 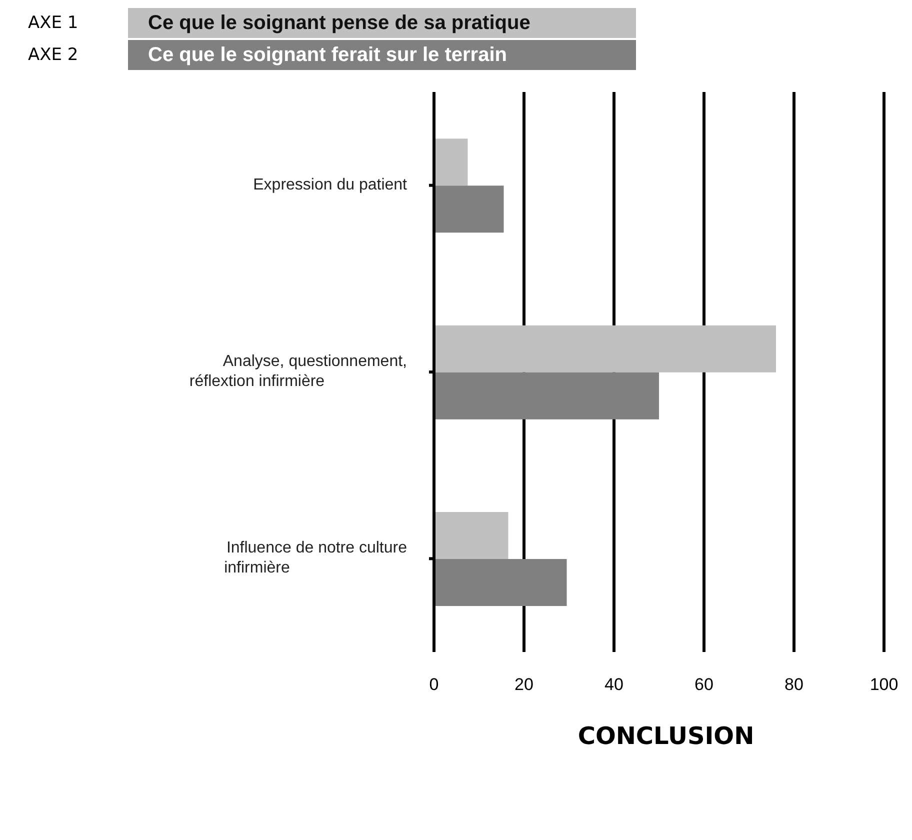 I want to click on text: CONCLUSION, so click(x=666, y=736).